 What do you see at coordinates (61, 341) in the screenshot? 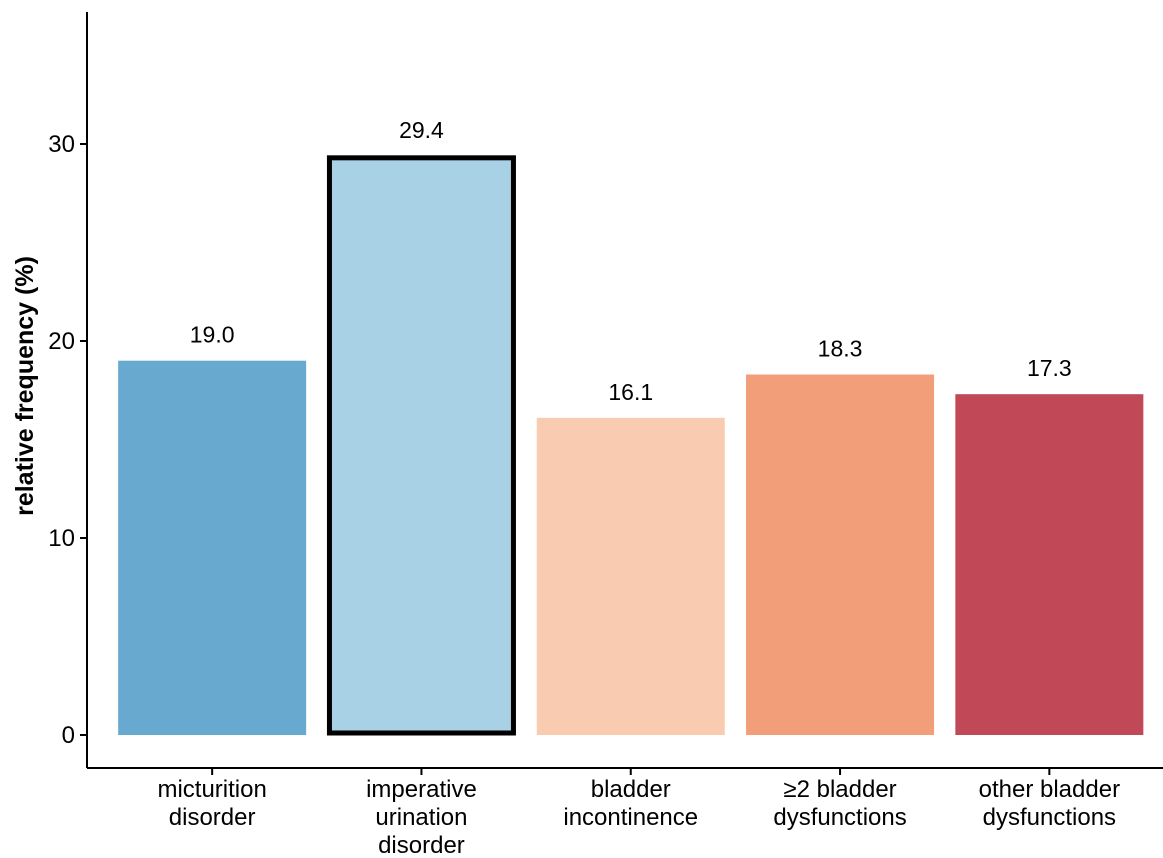
I see `y-tick-label: 20` at bounding box center [61, 341].